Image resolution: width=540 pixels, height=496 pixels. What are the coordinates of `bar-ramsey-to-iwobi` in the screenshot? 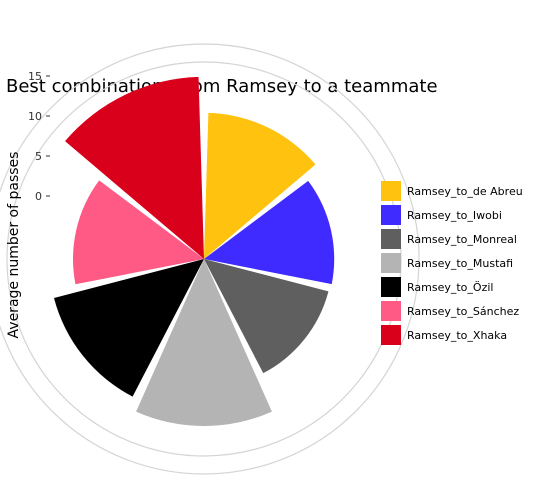 It's located at (269, 232).